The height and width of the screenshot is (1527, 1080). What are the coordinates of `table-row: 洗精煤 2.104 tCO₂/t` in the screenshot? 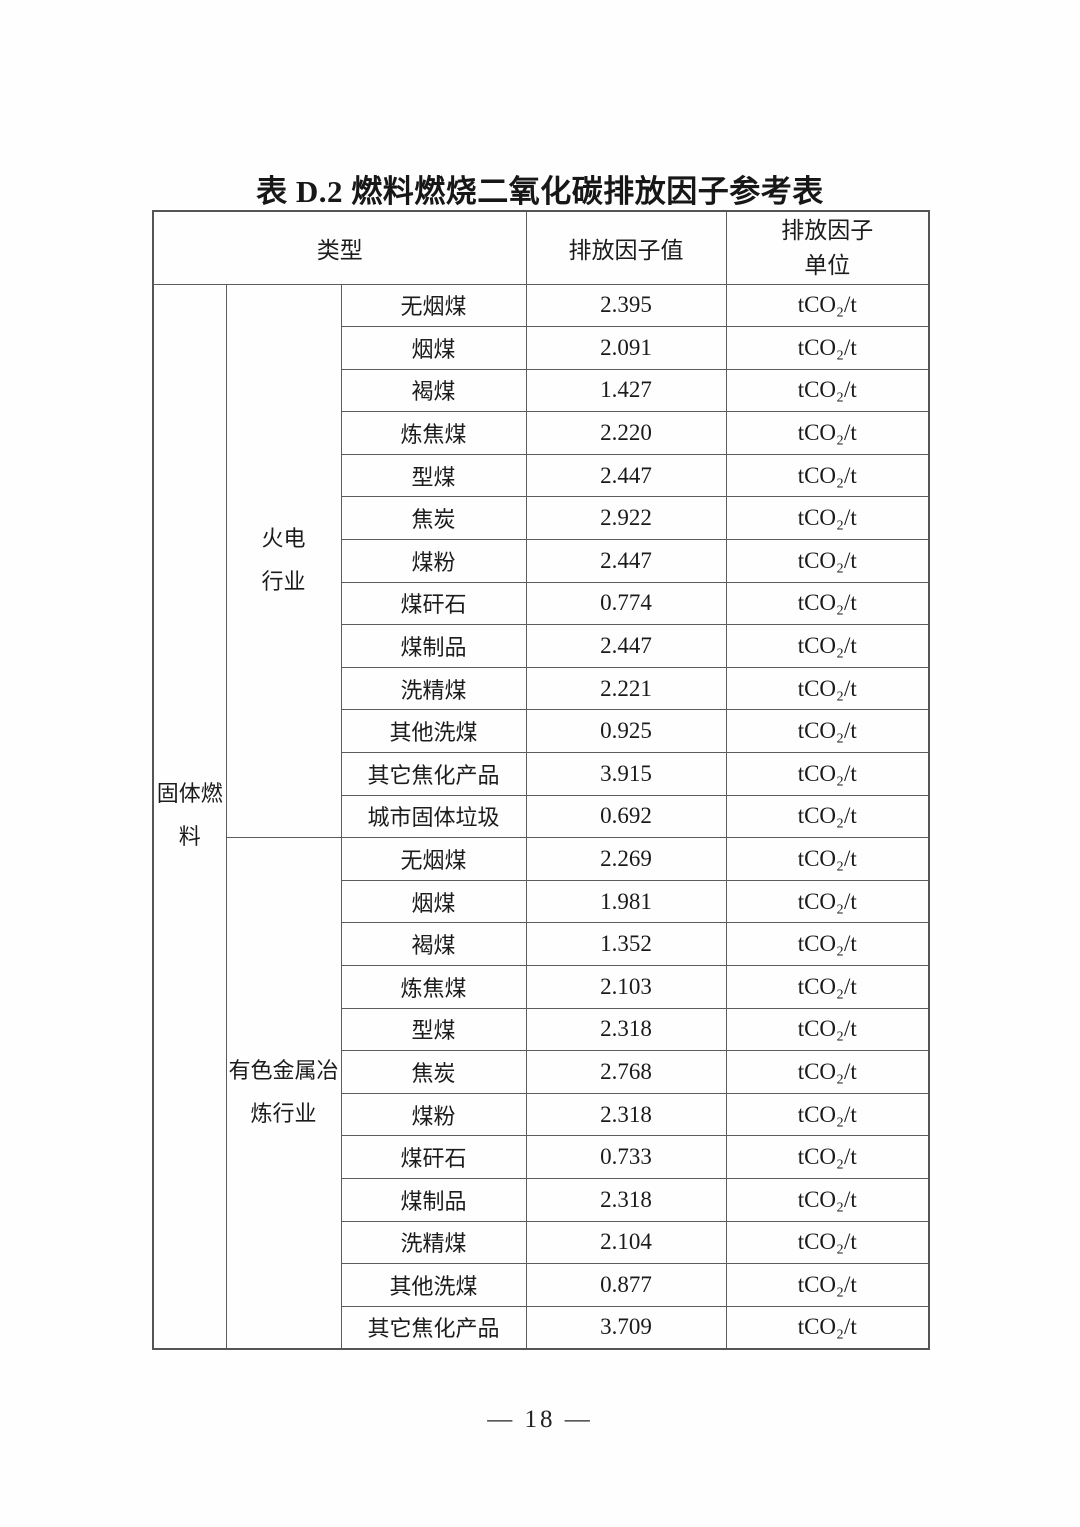 It's located at (541, 1242).